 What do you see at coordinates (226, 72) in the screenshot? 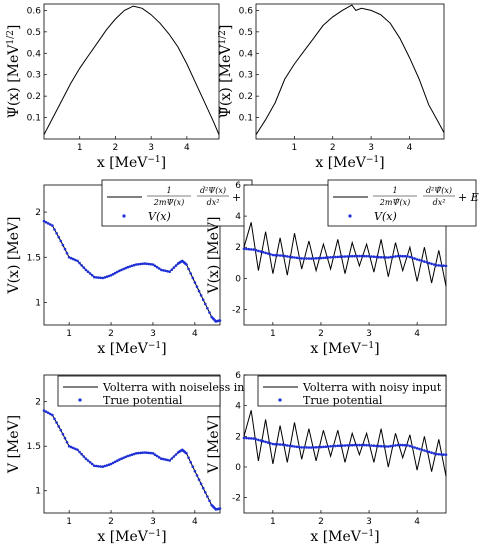
I see `y-axis-label: Ψ̃(x) [MeV1/2]` at bounding box center [226, 72].